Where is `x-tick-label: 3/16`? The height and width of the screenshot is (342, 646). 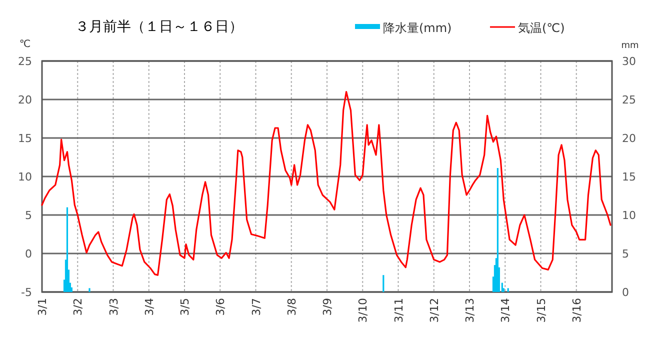 x-tick-label: 3/16 is located at coordinates (577, 310).